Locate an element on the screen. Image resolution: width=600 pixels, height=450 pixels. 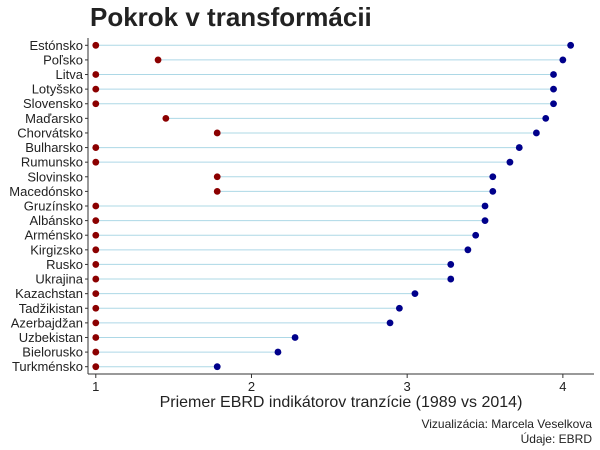
caption-source: Údaje: EBRD is located at coordinates (556, 439).